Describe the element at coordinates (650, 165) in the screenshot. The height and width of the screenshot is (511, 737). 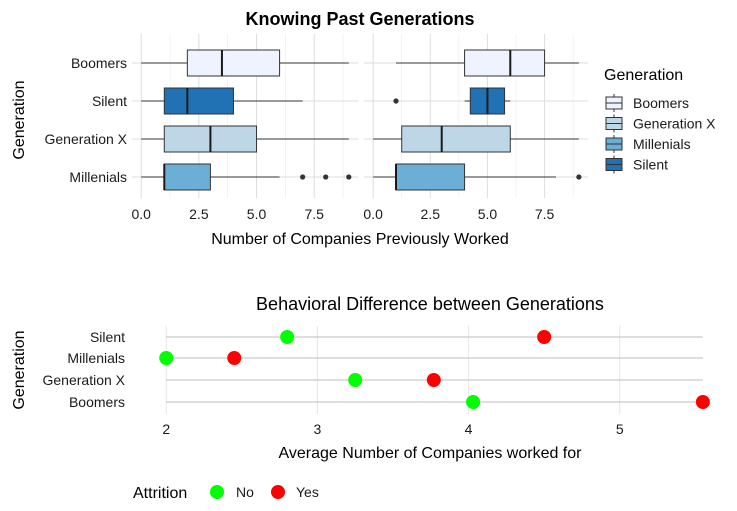
I see `legend-item-label: Silent` at that location.